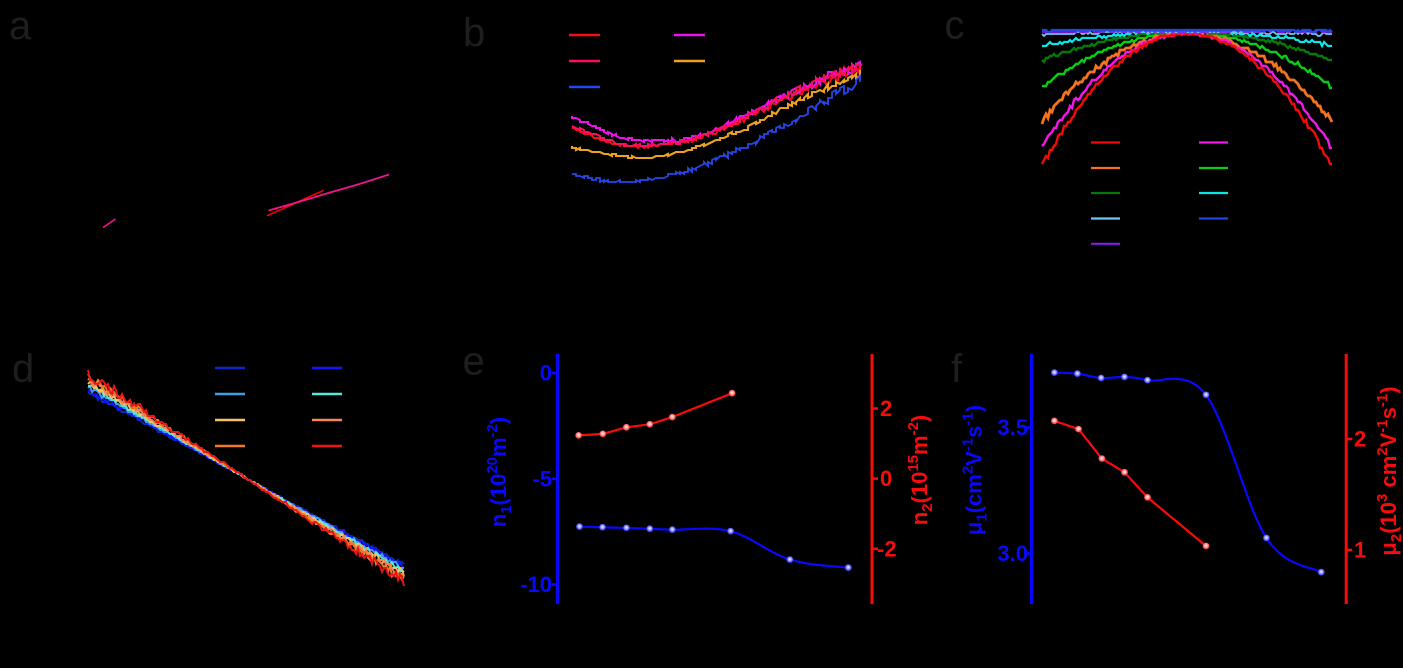  Describe the element at coordinates (23, 369) in the screenshot. I see `svg-text: d` at that location.